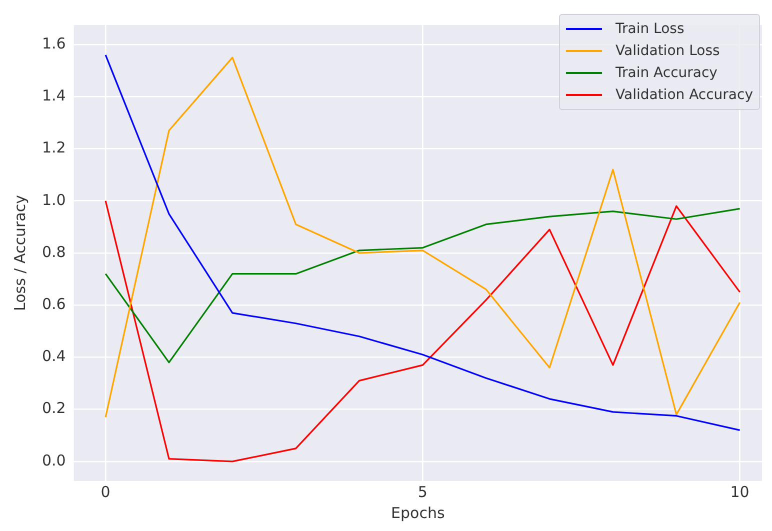  I want to click on y-axis-title: Loss / Accuracy, so click(19, 252).